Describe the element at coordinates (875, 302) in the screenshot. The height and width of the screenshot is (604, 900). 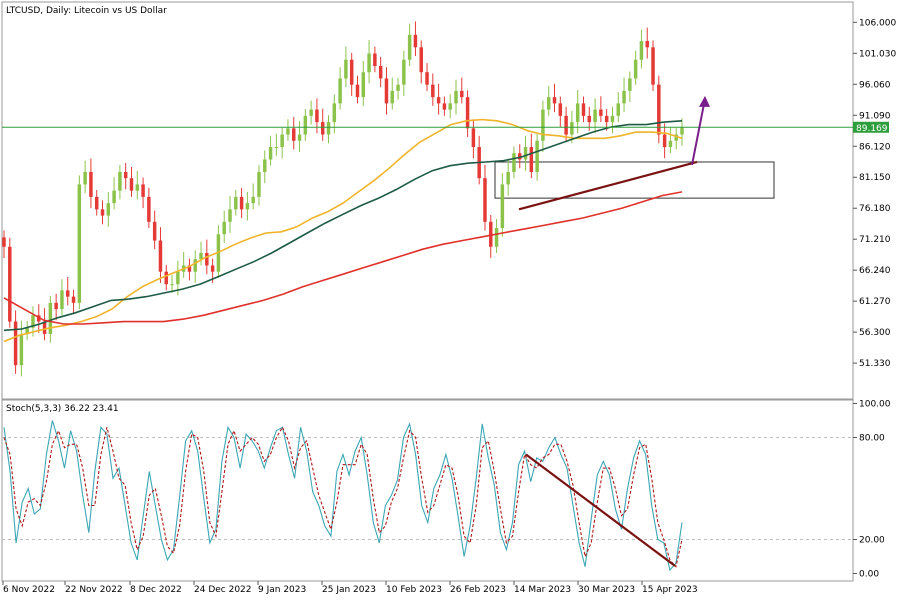
I see `price-tick-label: 61.270` at that location.